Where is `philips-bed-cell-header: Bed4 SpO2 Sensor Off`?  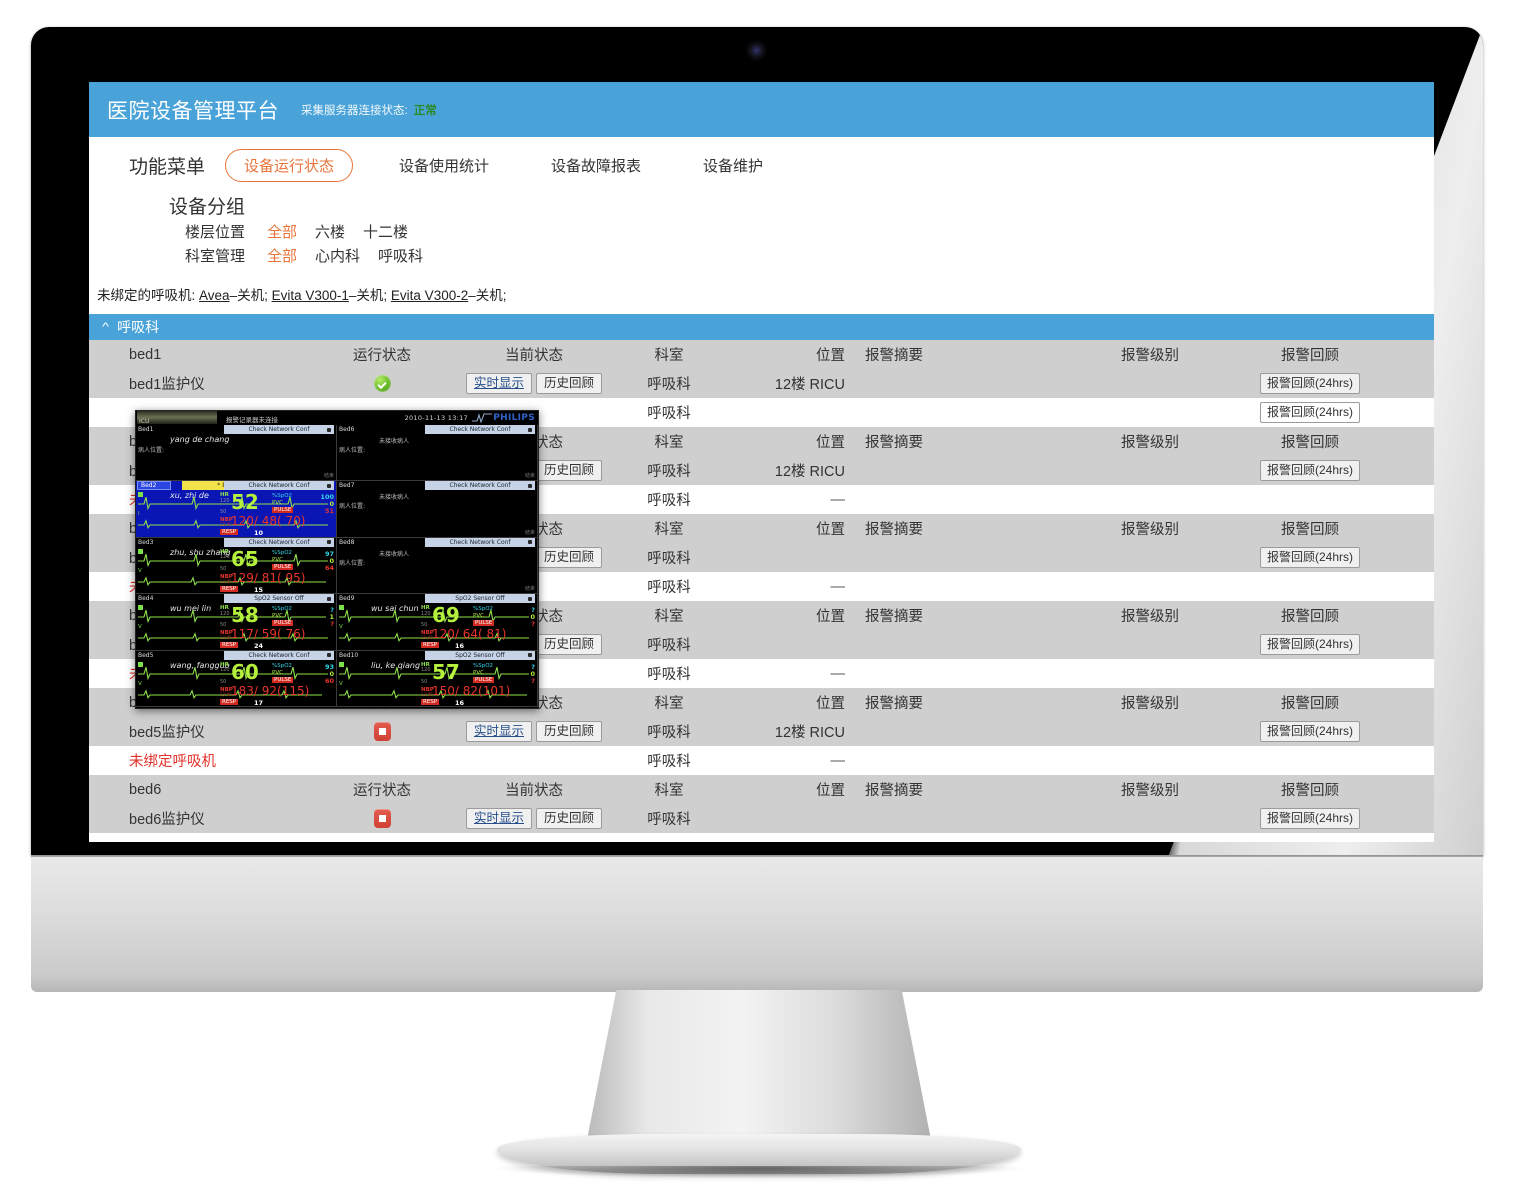 philips-bed-cell-header: Bed4 SpO2 Sensor Off is located at coordinates (236, 599).